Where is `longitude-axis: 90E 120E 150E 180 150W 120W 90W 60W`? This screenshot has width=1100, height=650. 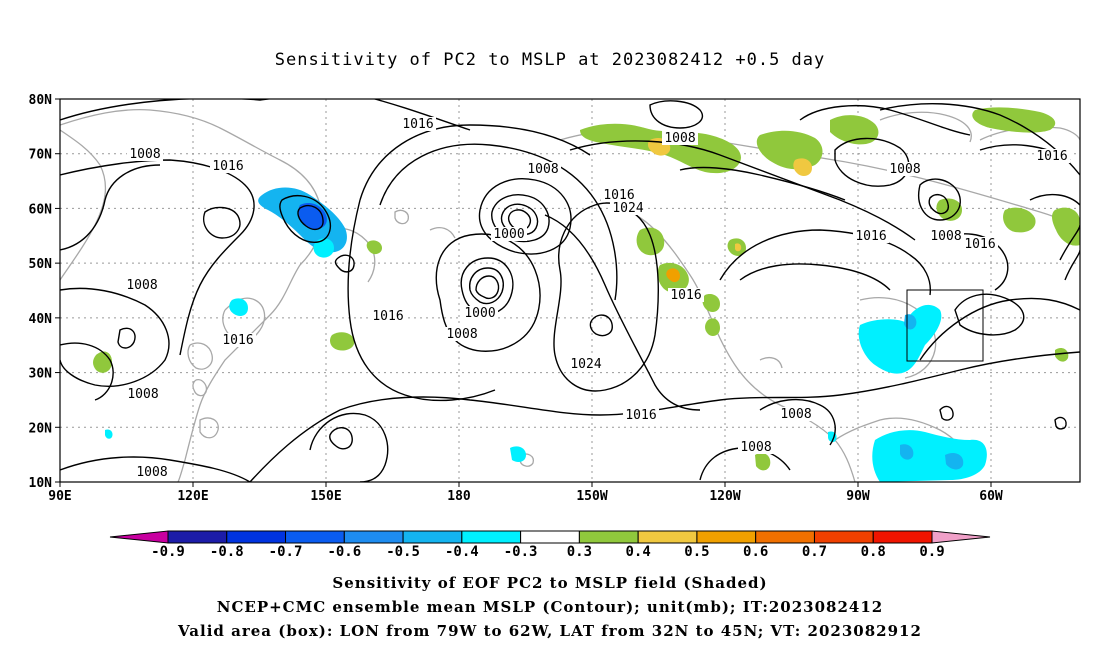
longitude-axis: 90E 120E 150E 180 150W 120W 90W 60W is located at coordinates (525, 493).